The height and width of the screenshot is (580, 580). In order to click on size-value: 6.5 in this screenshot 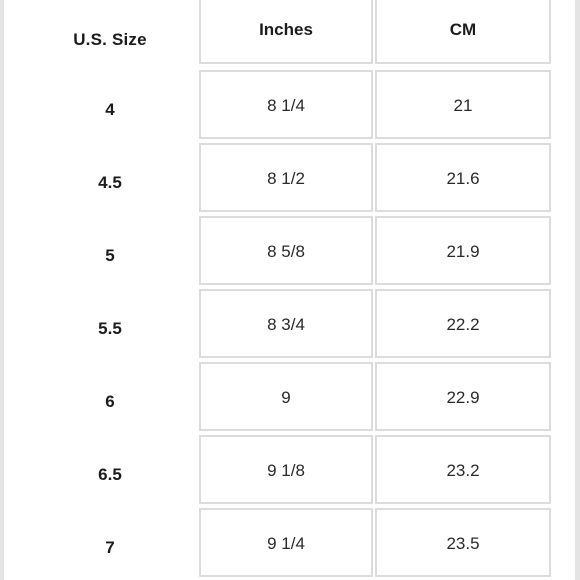, I will do `click(110, 474)`.